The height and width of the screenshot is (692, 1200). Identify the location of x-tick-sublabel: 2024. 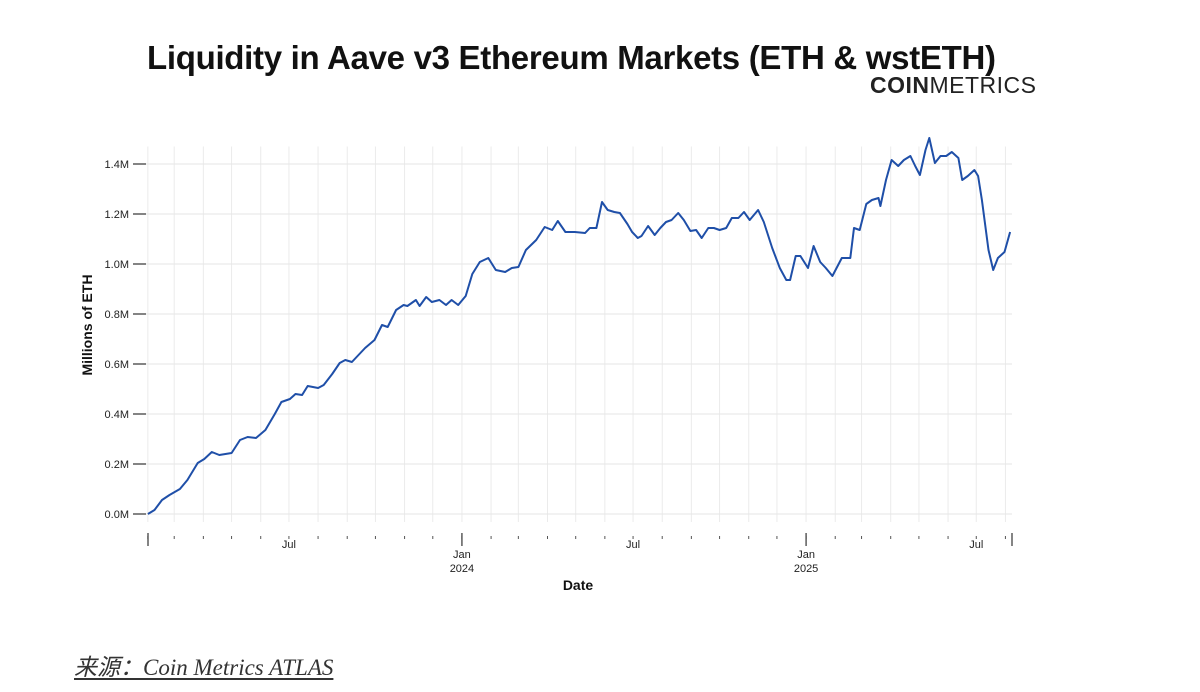
(462, 569).